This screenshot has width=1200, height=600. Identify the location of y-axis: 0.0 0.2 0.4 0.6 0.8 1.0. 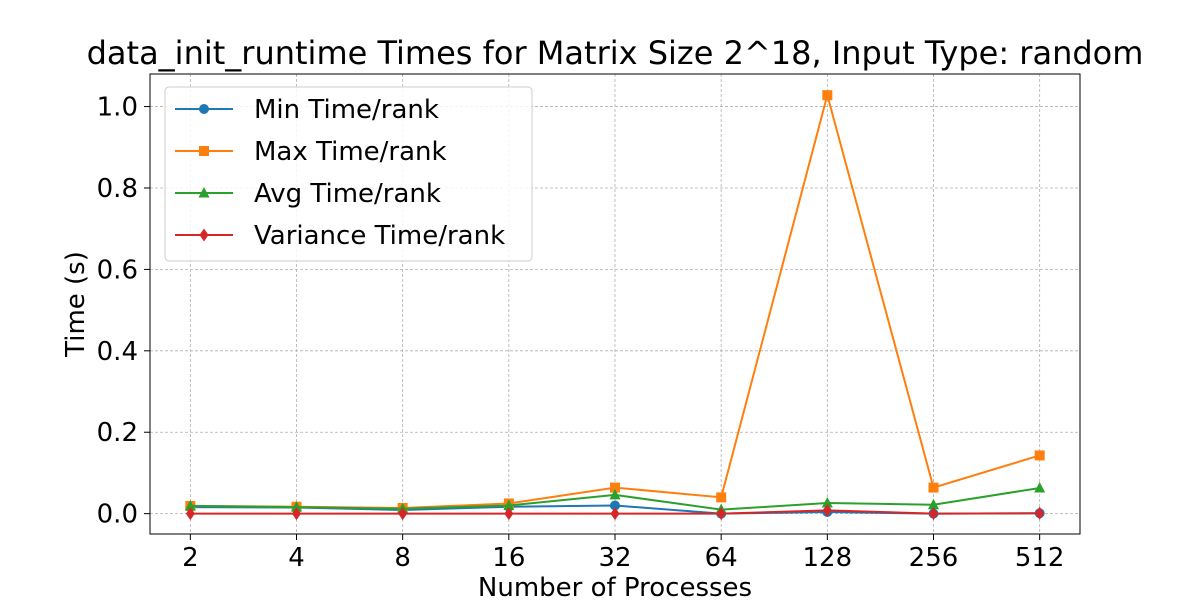
(123, 311).